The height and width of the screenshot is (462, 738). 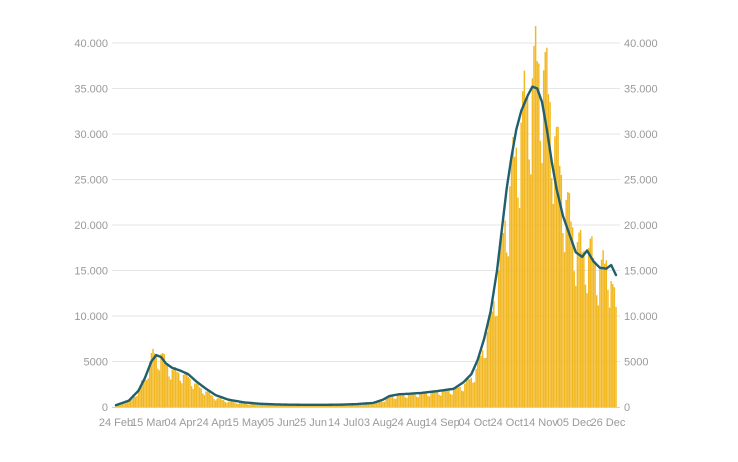 What do you see at coordinates (375, 423) in the screenshot?
I see `x-tick: 03 Aug` at bounding box center [375, 423].